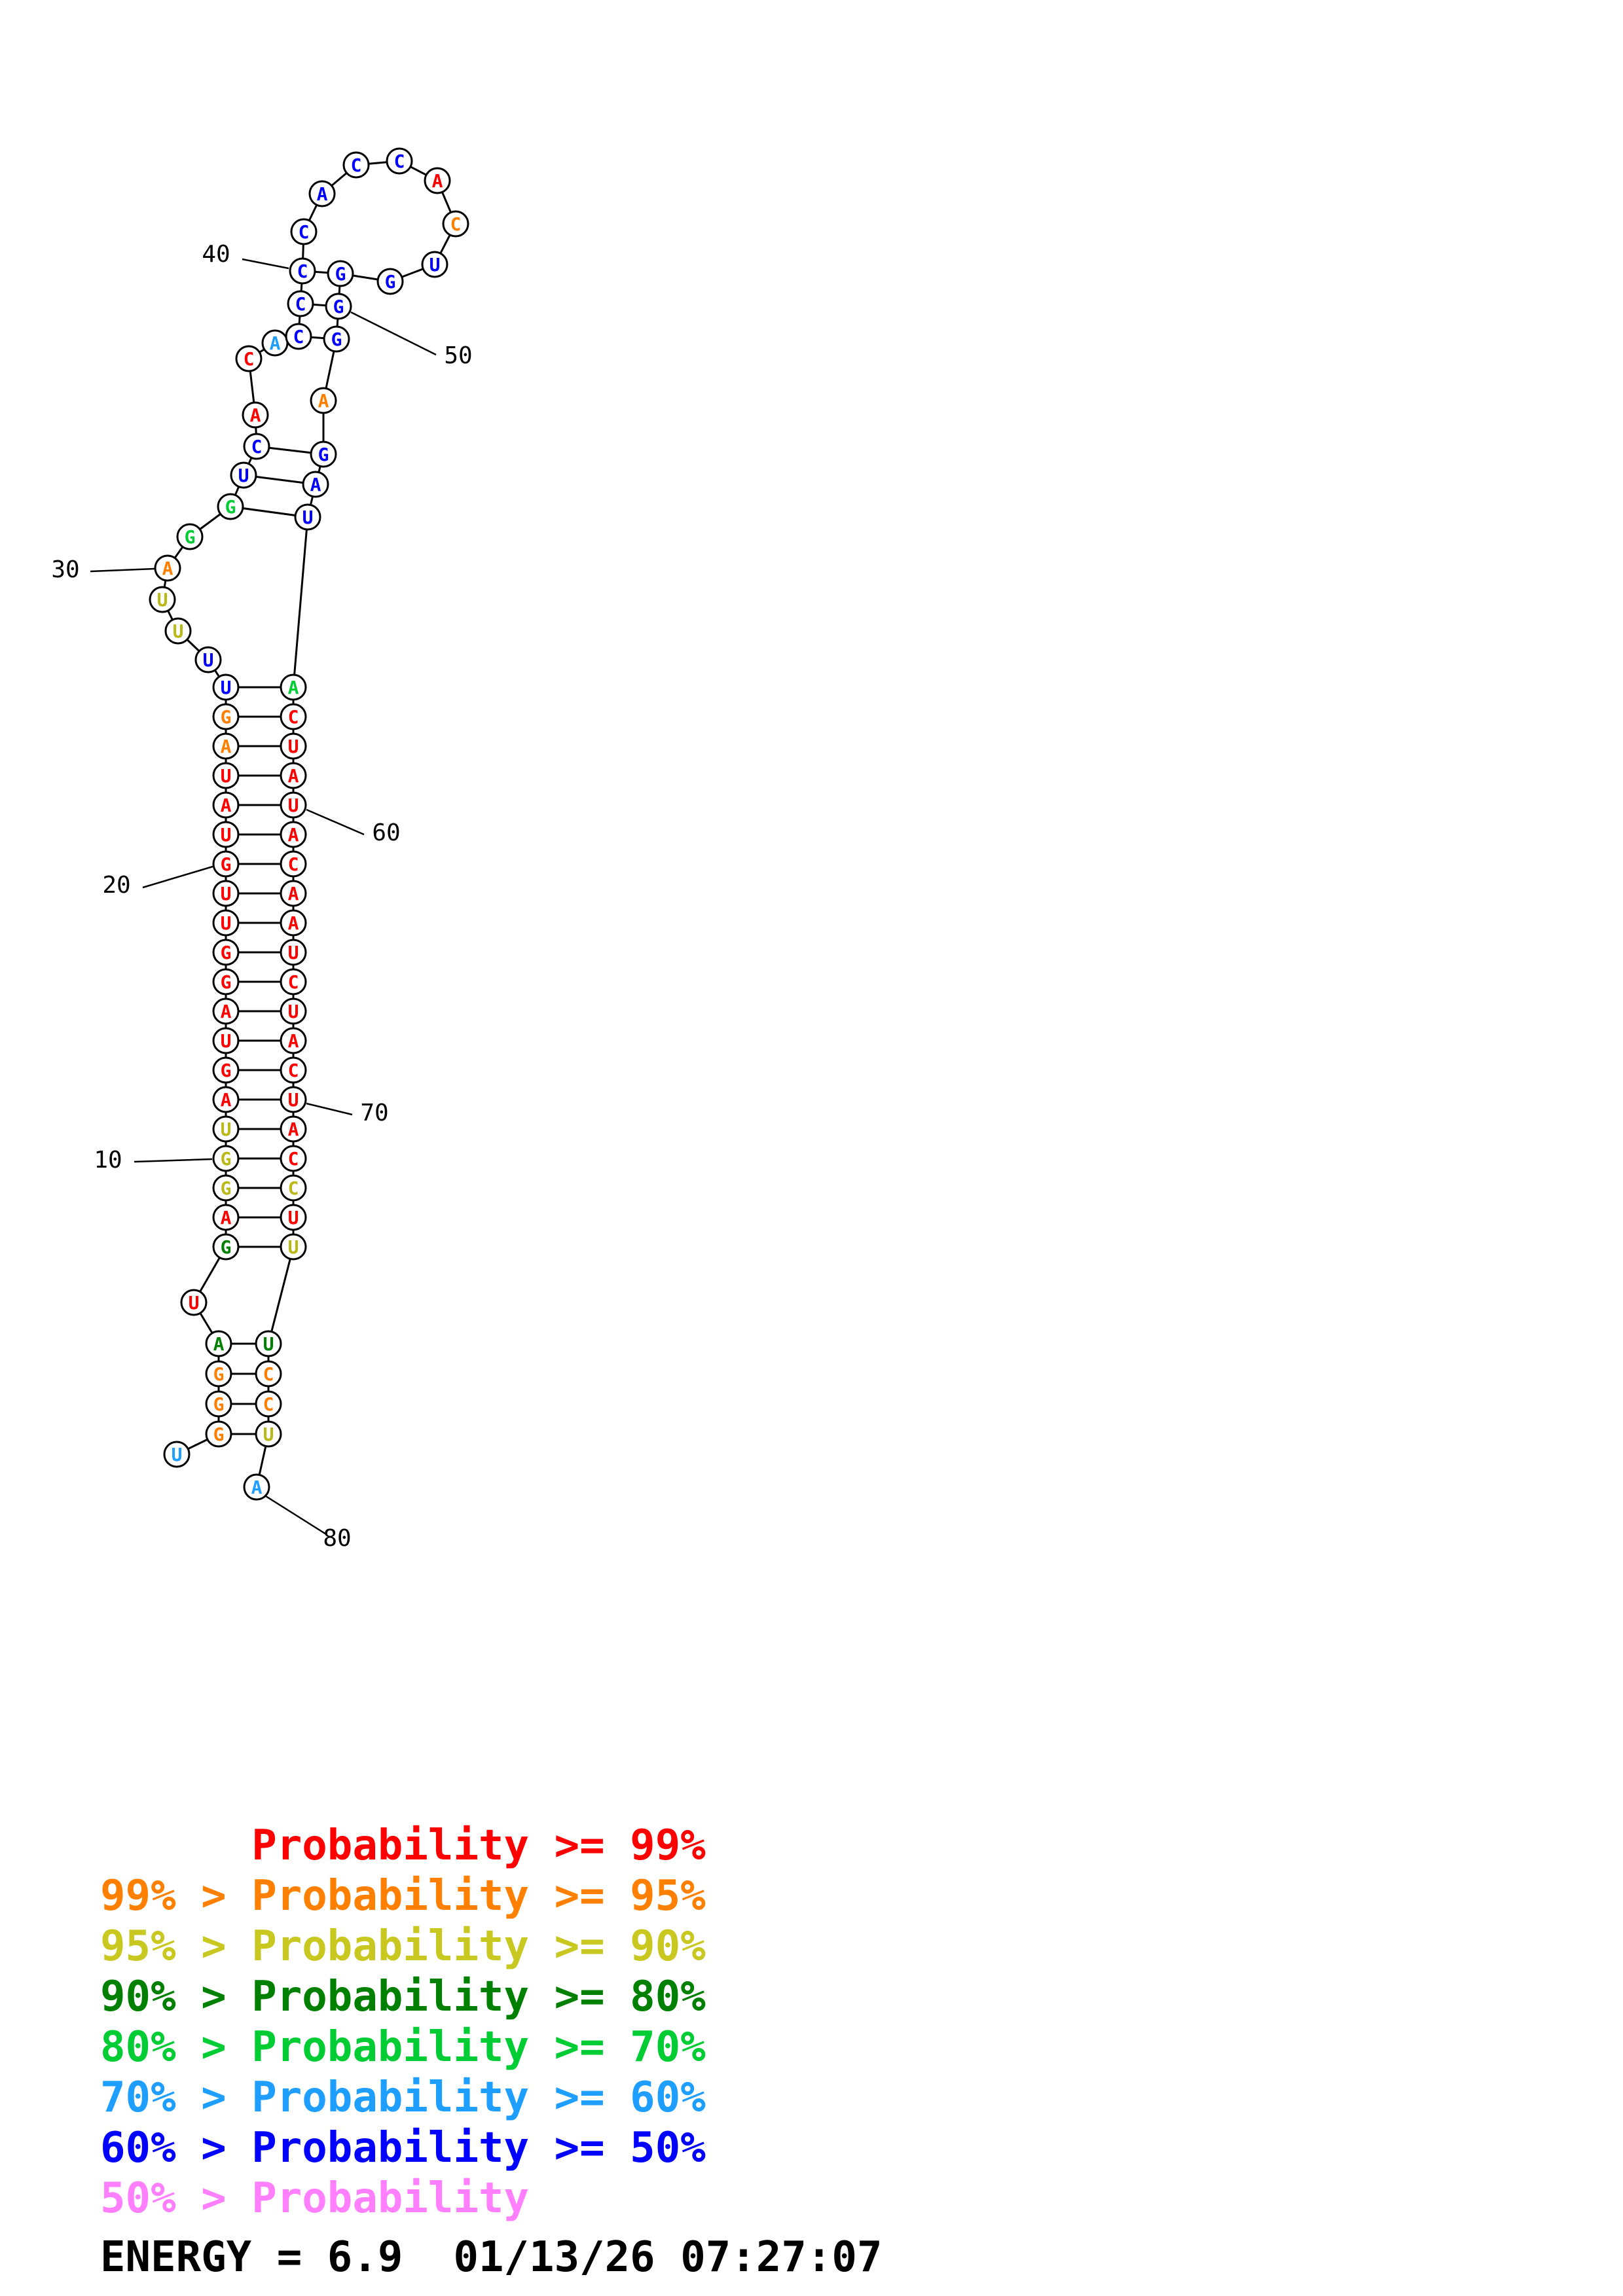 The height and width of the screenshot is (2296, 1623). I want to click on legend-line: 70% > Probability >= 60%, so click(403, 2097).